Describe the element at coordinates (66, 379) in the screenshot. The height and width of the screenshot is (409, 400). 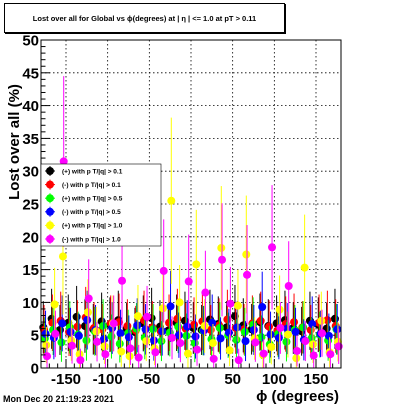
I see `x-tick-label: -150` at that location.